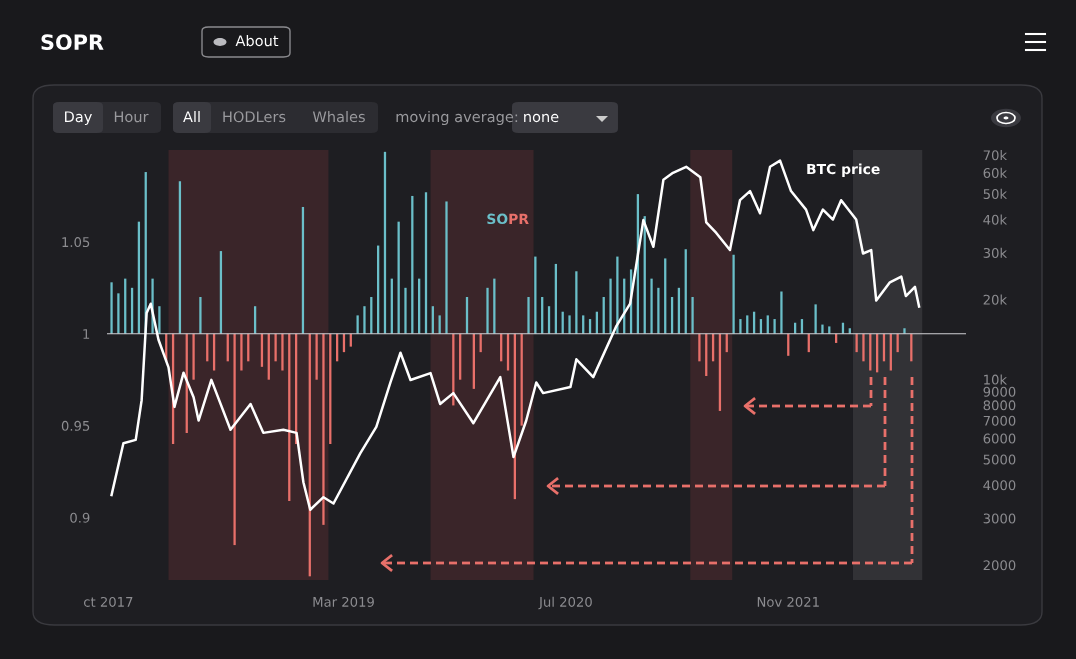 The width and height of the screenshot is (1076, 659). What do you see at coordinates (999, 438) in the screenshot?
I see `y2-tick-label: 6000` at bounding box center [999, 438].